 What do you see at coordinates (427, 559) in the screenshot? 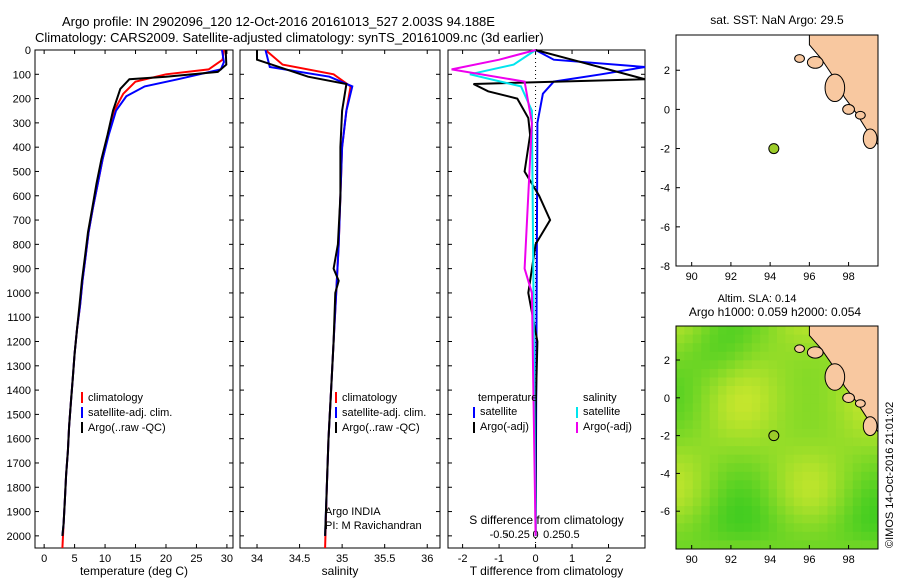
I see `xtick-label: 36` at bounding box center [427, 559].